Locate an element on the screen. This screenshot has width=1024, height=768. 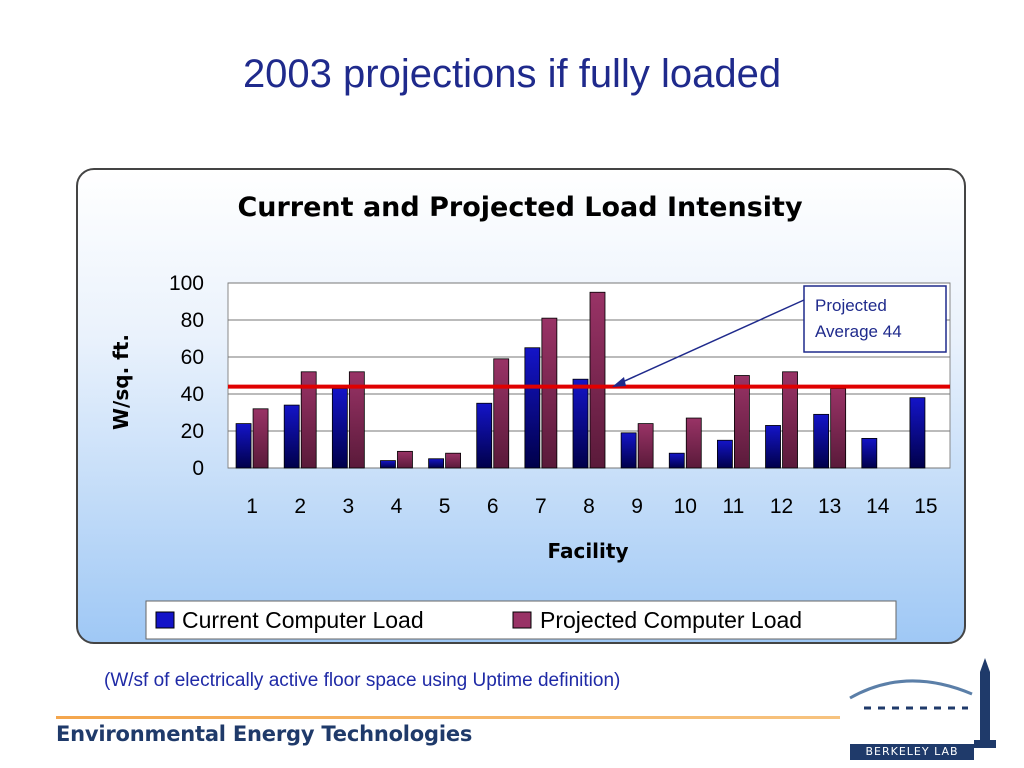
x-tick-label: 15 is located at coordinates (925, 506).